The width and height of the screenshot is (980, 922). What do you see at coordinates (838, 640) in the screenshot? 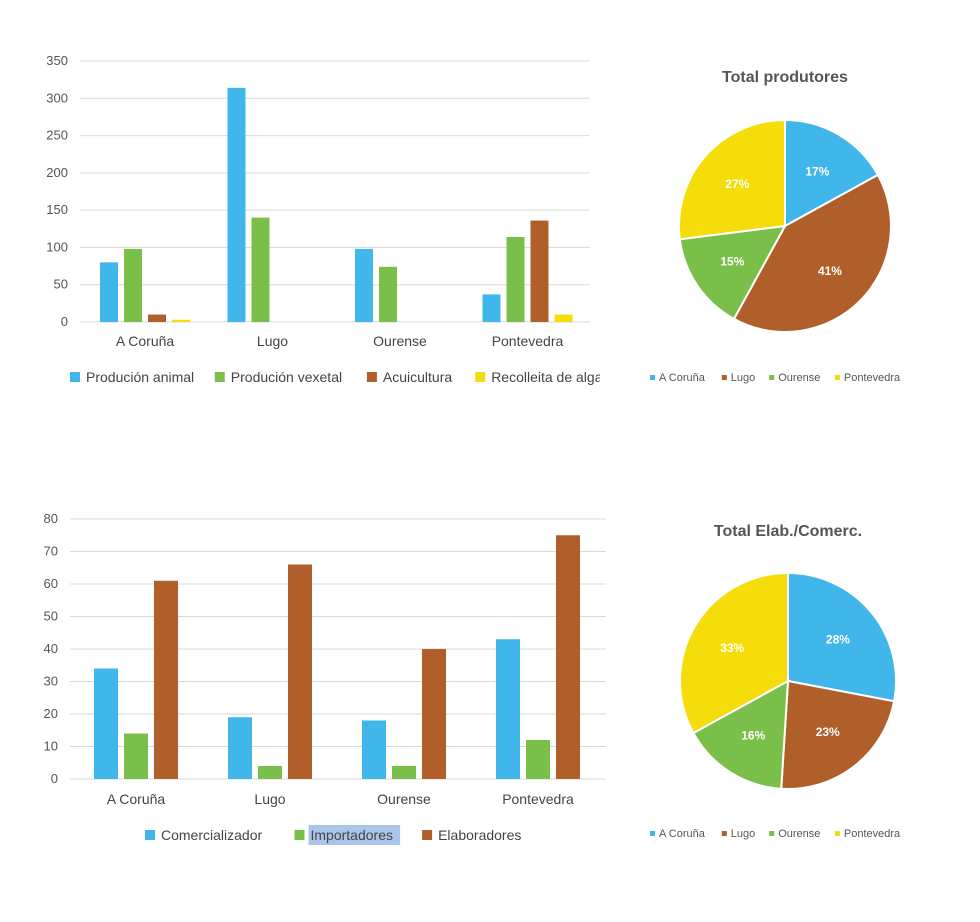
I see `pie-value-label-a-coruna: 28%` at bounding box center [838, 640].